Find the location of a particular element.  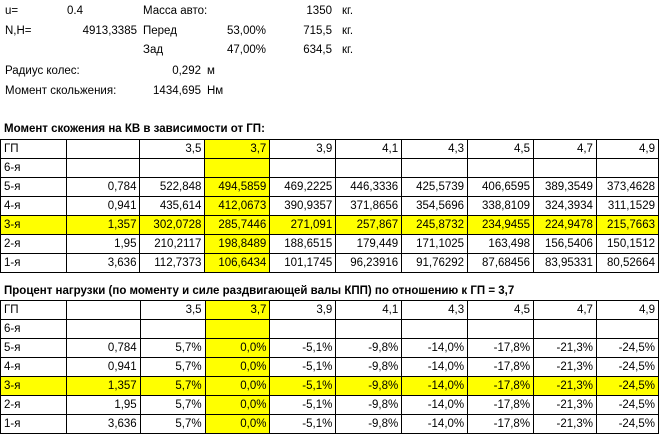

cell: 446,3336 is located at coordinates (369, 187).